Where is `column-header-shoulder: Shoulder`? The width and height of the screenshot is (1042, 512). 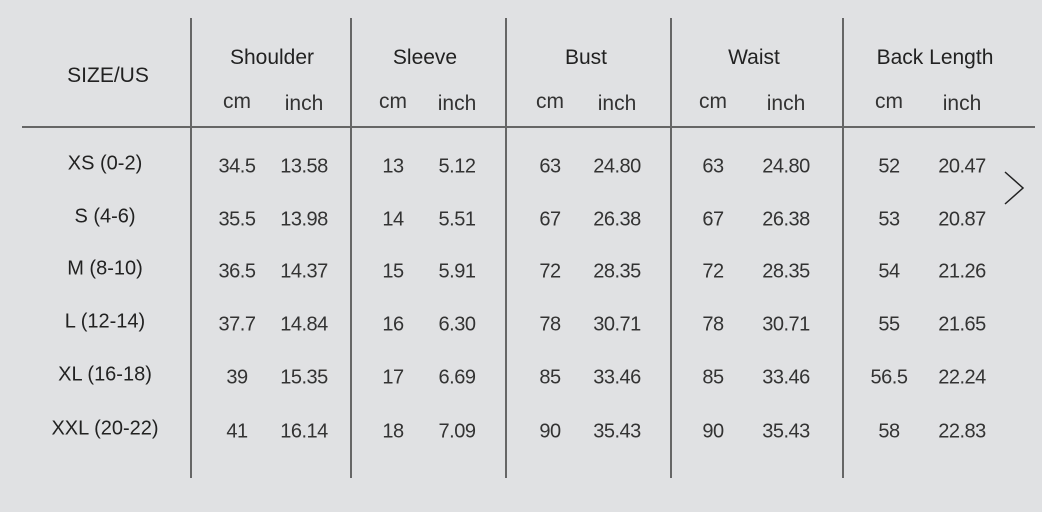
column-header-shoulder: Shoulder is located at coordinates (272, 57).